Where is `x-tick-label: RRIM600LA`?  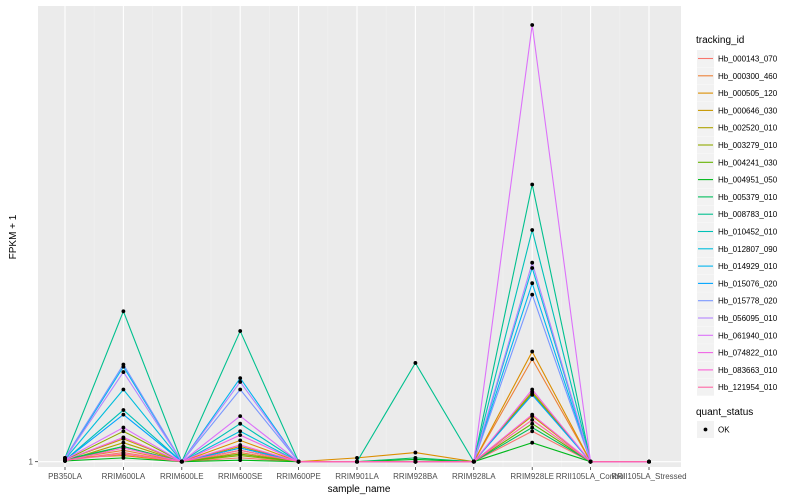 x-tick-label: RRIM600LA is located at coordinates (124, 476).